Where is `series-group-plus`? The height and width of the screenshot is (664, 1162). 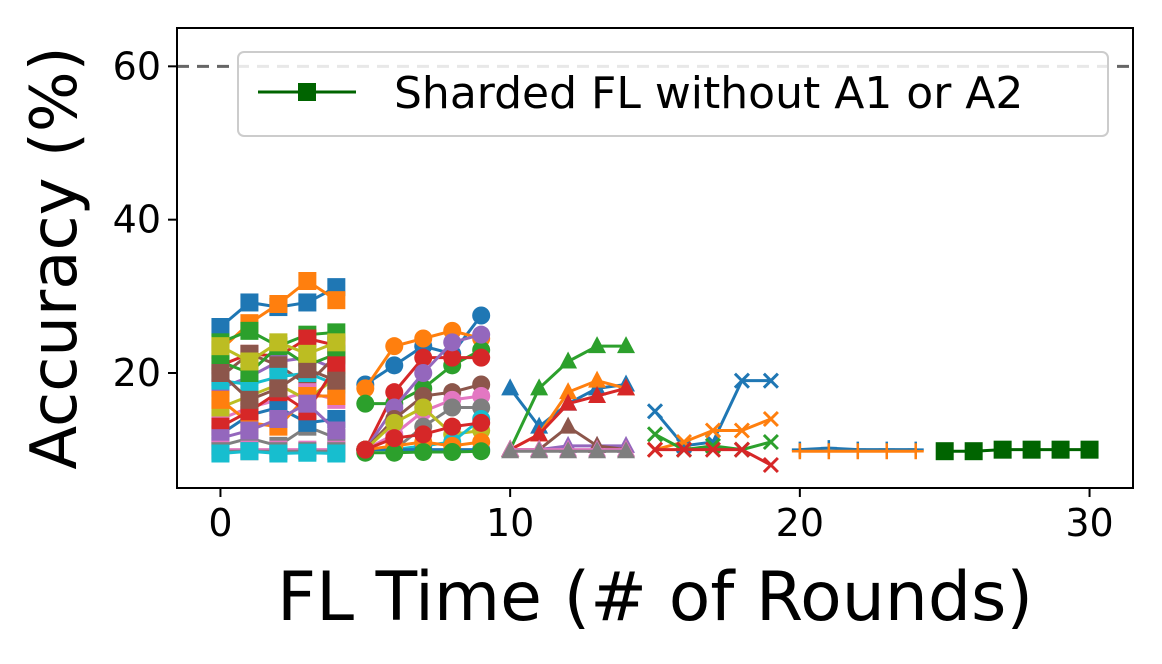 series-group-plus is located at coordinates (857, 450).